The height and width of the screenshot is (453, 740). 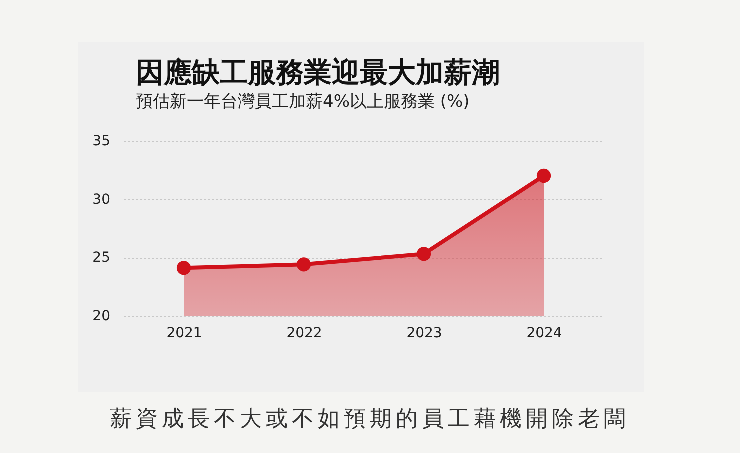 What do you see at coordinates (101, 316) in the screenshot?
I see `y-tick-label: 20` at bounding box center [101, 316].